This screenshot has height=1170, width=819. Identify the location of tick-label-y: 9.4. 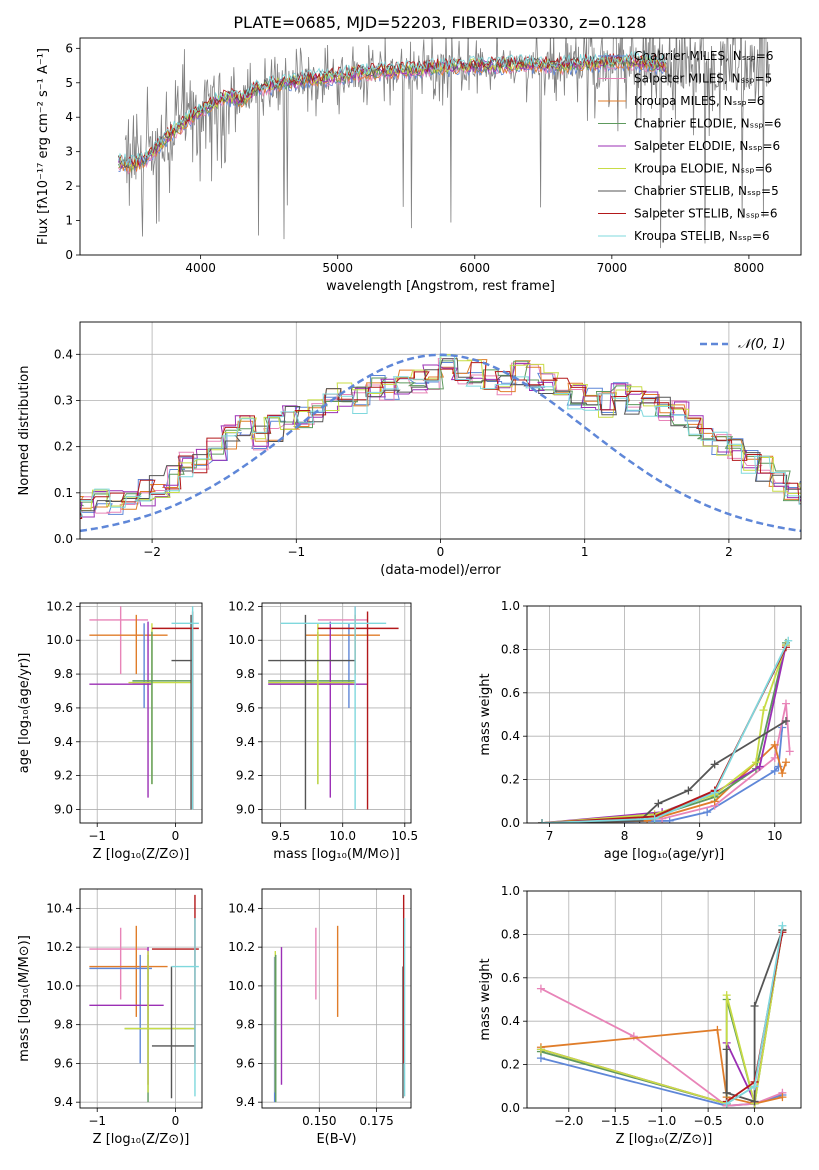
(245, 1102).